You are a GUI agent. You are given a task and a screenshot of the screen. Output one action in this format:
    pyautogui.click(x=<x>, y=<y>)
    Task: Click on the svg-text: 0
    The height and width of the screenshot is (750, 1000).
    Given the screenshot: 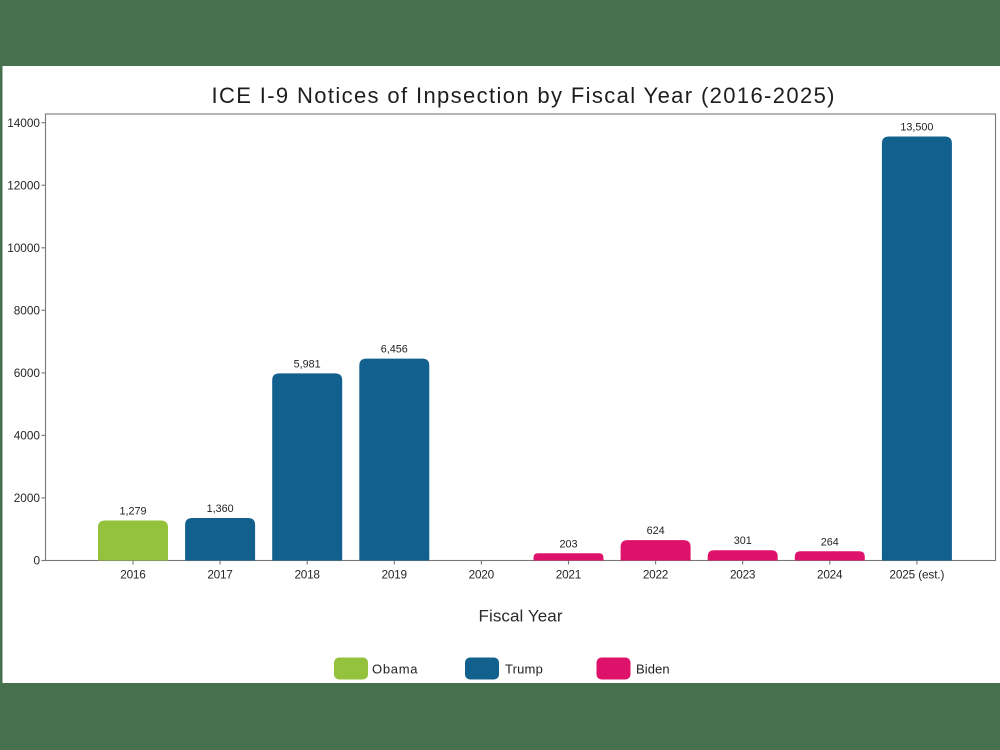 What is the action you would take?
    pyautogui.click(x=36, y=561)
    